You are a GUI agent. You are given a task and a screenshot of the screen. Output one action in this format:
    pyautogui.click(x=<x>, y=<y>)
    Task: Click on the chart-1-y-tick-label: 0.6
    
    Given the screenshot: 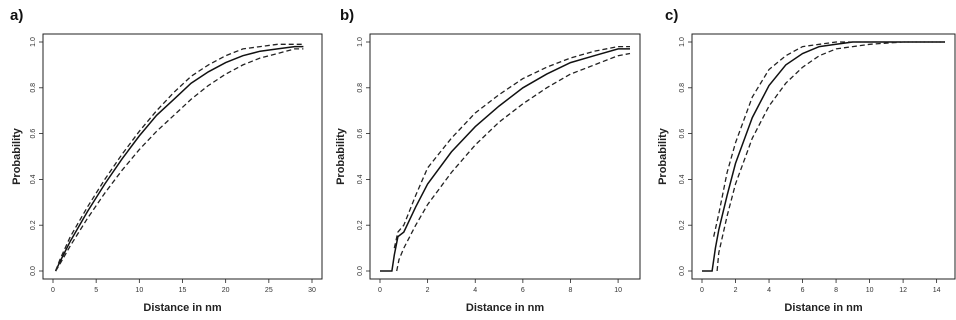 What is the action you would take?
    pyautogui.click(x=33, y=134)
    